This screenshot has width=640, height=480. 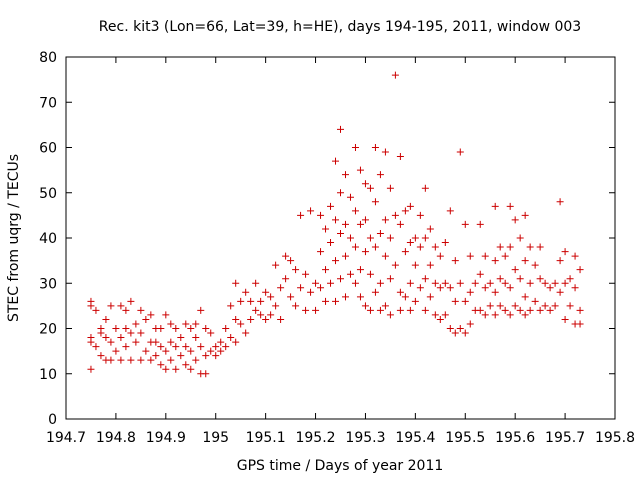 I want to click on y-tick-label: 40, so click(x=48, y=239).